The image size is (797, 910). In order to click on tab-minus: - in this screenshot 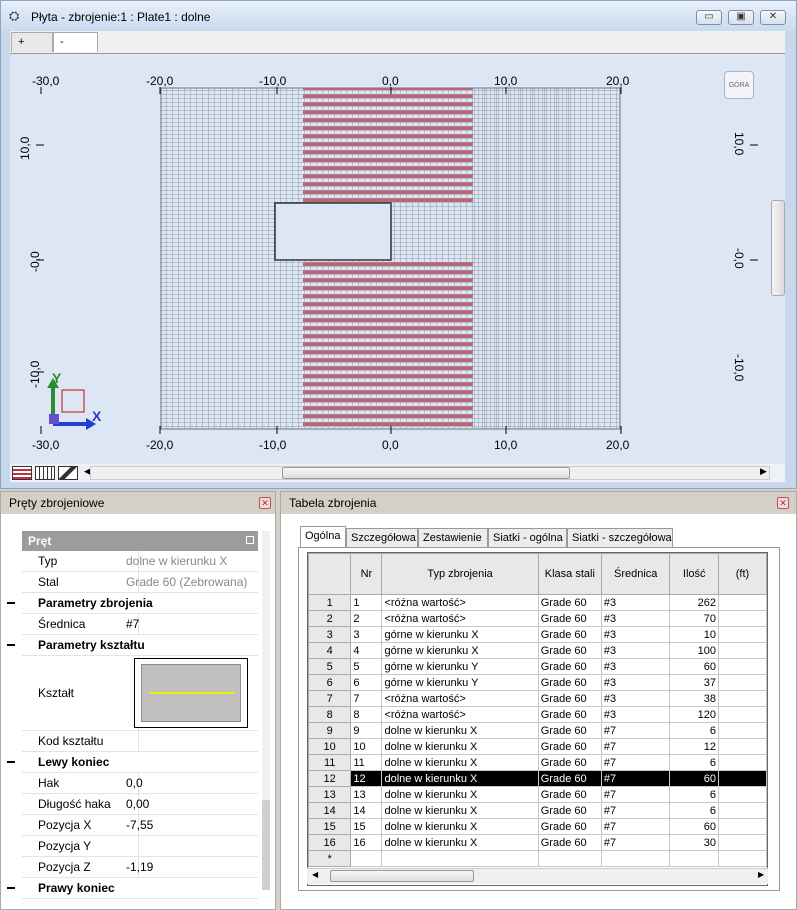, I will do `click(75, 42)`.